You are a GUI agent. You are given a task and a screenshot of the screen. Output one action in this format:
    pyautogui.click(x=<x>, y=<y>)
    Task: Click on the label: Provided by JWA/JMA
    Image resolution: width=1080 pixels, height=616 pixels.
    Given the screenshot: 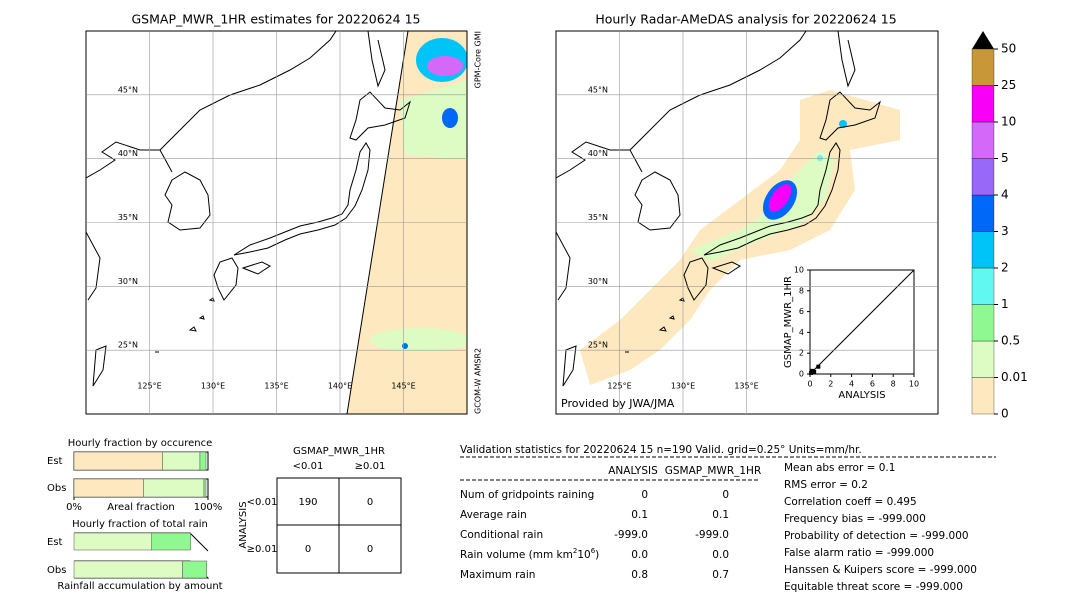 What is the action you would take?
    pyautogui.click(x=618, y=403)
    